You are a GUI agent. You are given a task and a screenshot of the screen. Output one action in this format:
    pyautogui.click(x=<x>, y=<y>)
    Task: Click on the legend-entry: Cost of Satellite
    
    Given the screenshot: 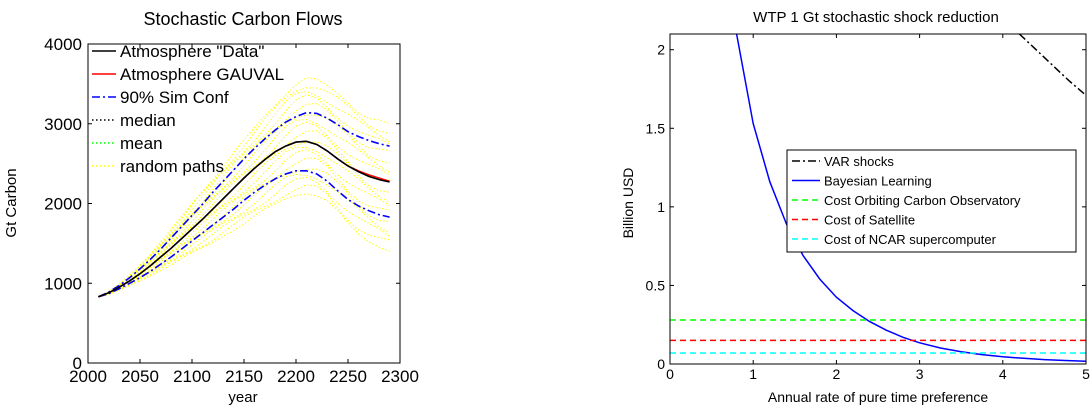 What is the action you would take?
    pyautogui.click(x=869, y=220)
    